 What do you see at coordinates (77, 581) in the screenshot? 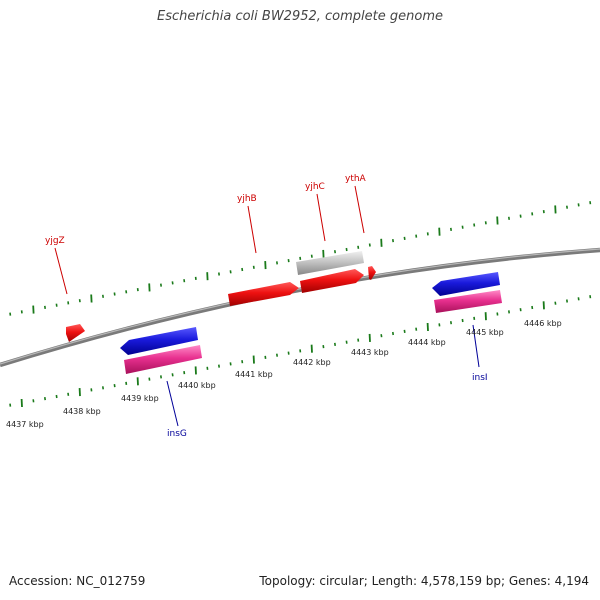
I see `accession-text: Accession: NC_012759` at bounding box center [77, 581].